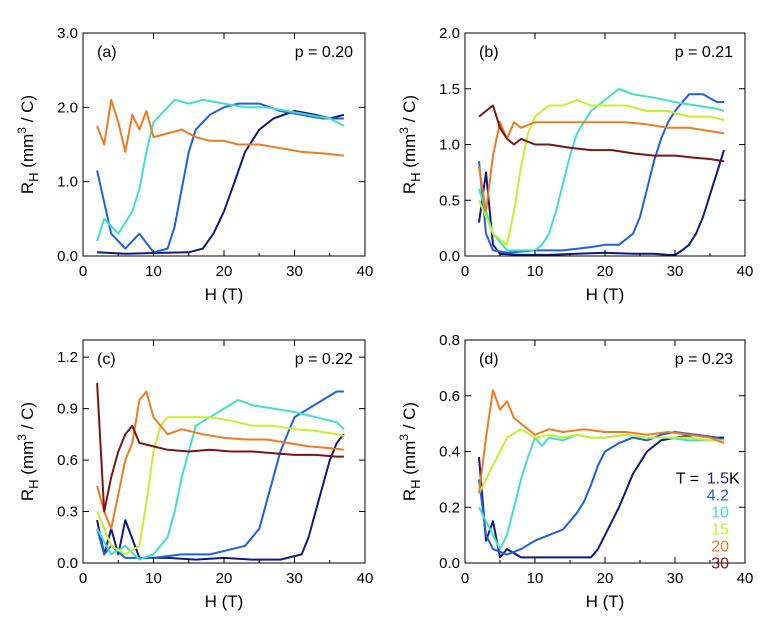 Image resolution: width=764 pixels, height=636 pixels. I want to click on y-tick-label: 0.8, so click(449, 340).